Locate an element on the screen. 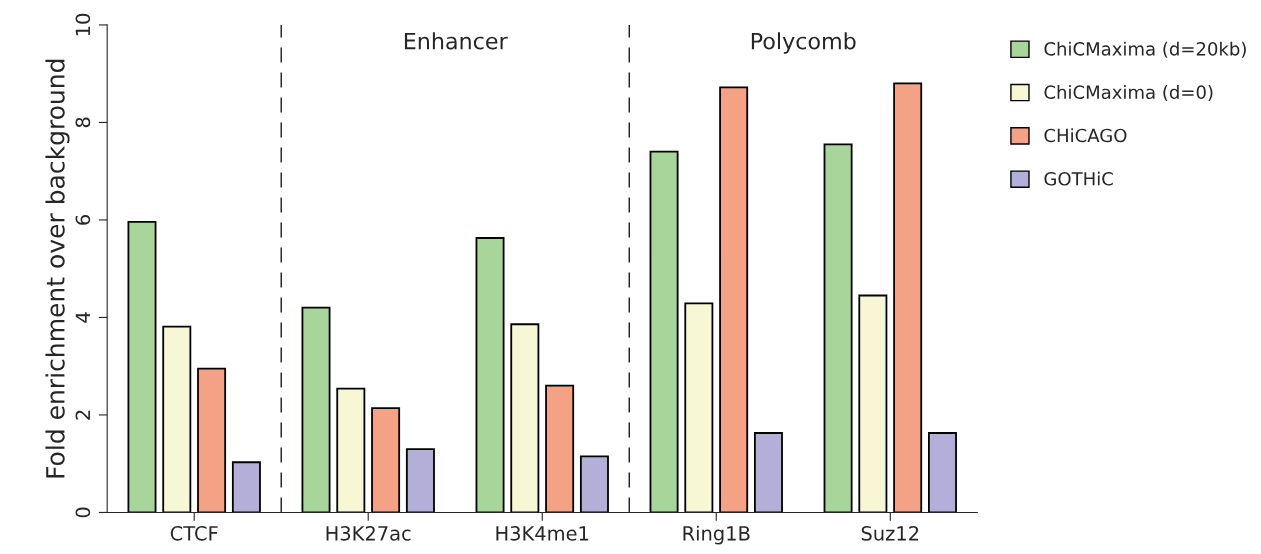 This screenshot has height=554, width=1261. x-tick-label: H3K27ac is located at coordinates (368, 533).